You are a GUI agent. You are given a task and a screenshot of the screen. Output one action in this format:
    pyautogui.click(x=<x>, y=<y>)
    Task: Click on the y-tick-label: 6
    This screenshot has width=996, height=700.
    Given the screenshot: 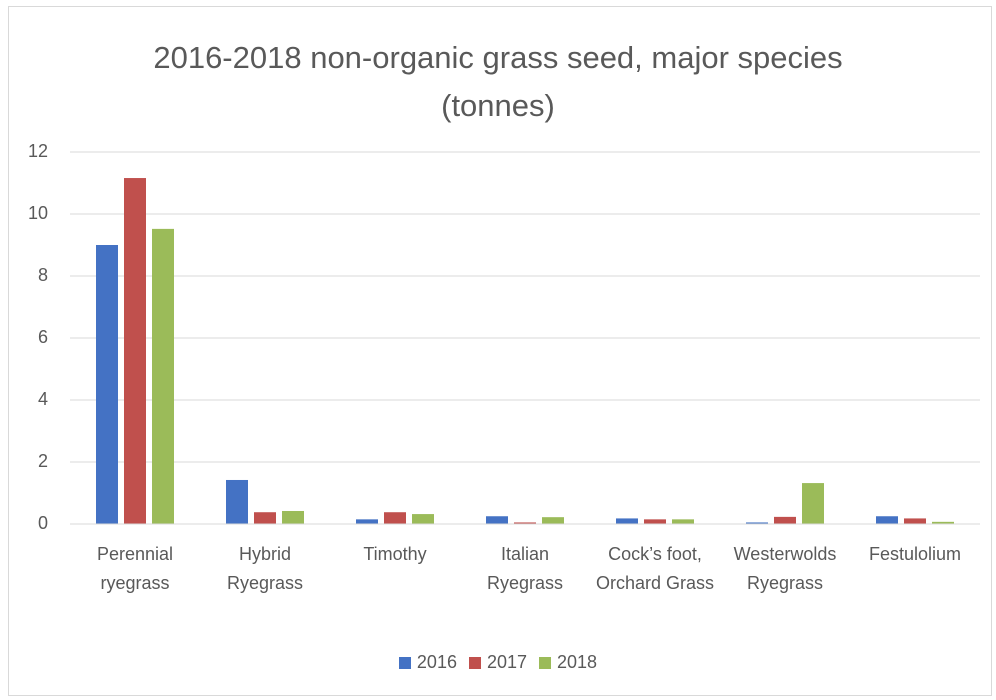 What is the action you would take?
    pyautogui.click(x=43, y=337)
    